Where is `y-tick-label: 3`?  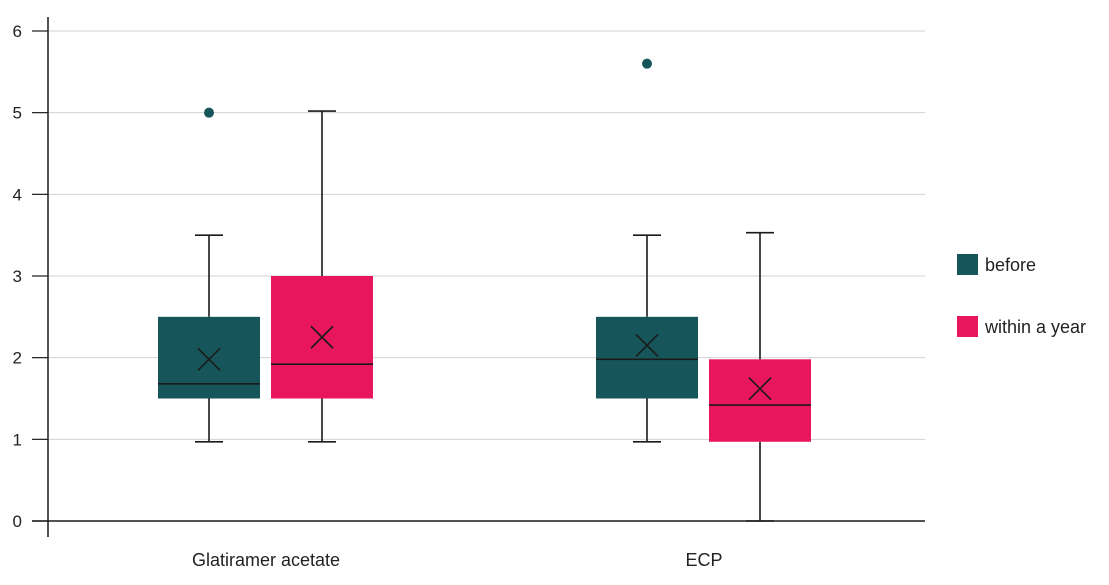
y-tick-label: 3 is located at coordinates (17, 276).